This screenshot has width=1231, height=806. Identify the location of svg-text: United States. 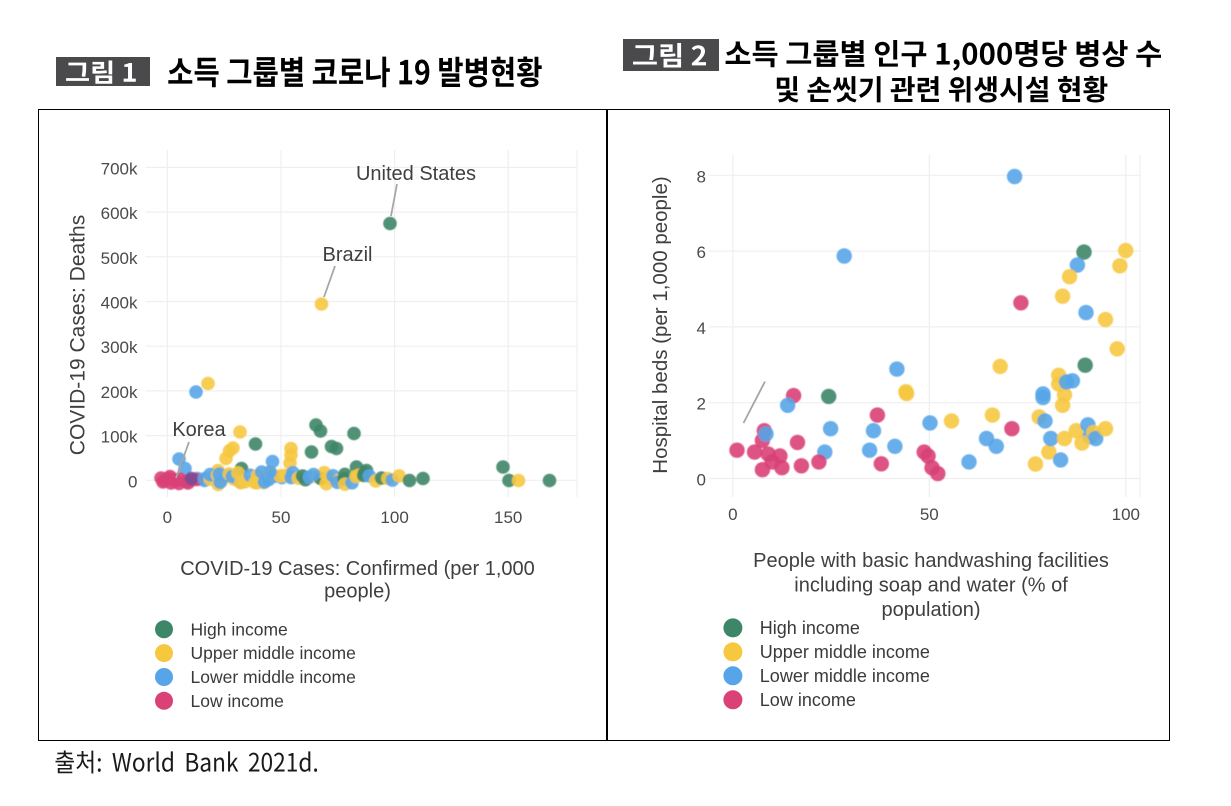
(416, 174).